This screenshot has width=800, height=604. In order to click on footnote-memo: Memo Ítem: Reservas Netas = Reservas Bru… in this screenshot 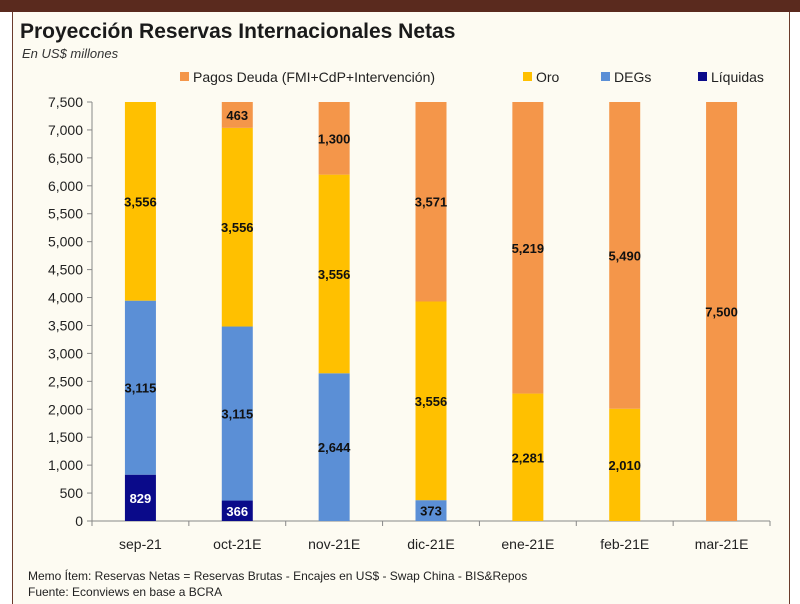, I will do `click(278, 576)`.